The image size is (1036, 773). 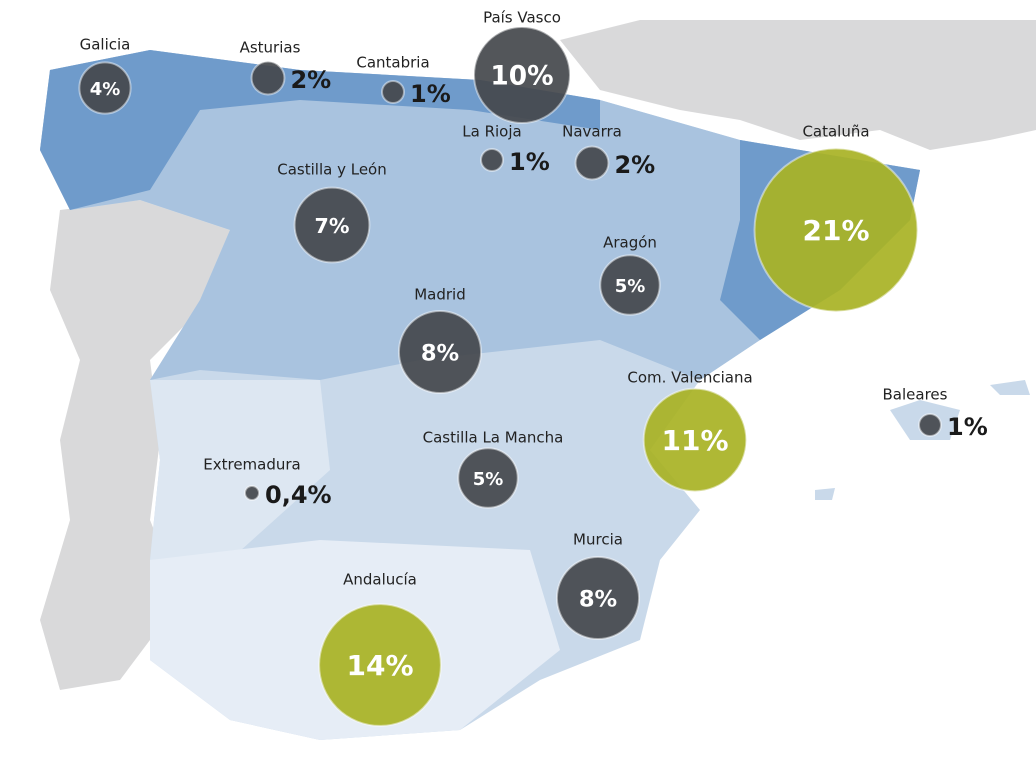 I want to click on region-name: Navarra, so click(x=592, y=132).